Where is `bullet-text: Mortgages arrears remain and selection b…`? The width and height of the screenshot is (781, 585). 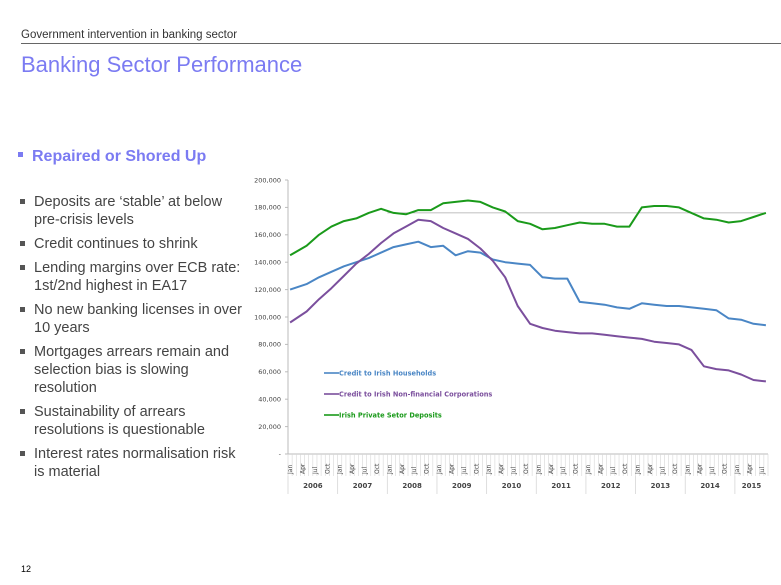 bullet-text: Mortgages arrears remain and selection b… is located at coordinates (132, 370).